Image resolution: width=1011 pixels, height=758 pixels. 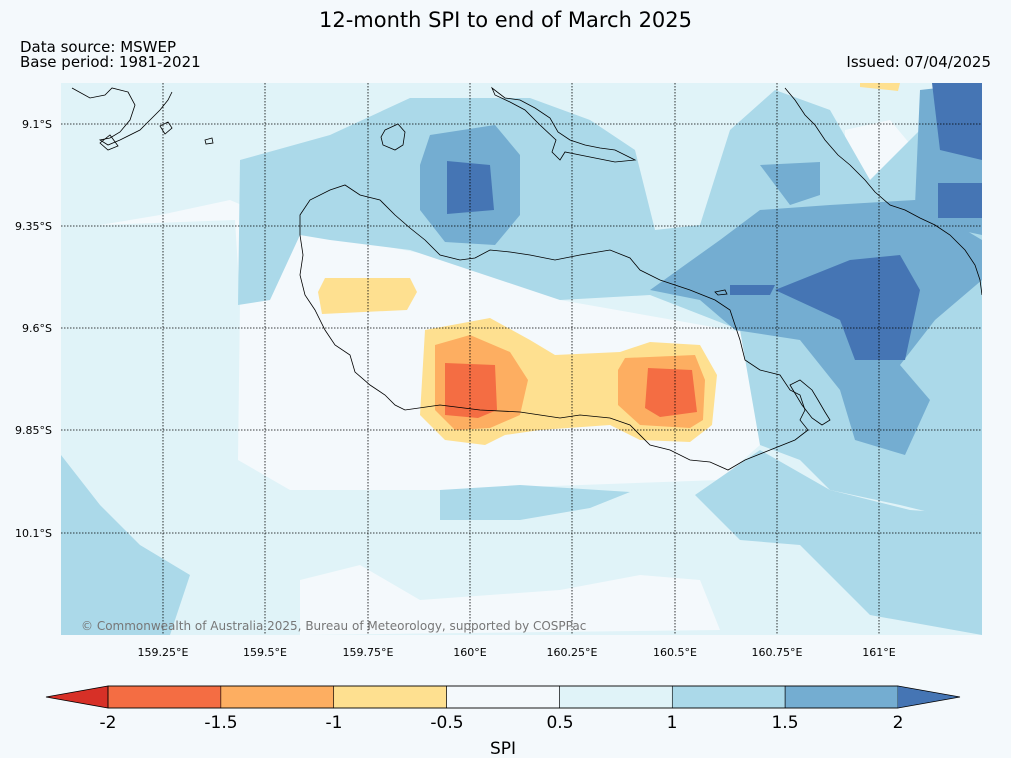 I want to click on colorbar-tick-label: -1.5, so click(x=220, y=723).